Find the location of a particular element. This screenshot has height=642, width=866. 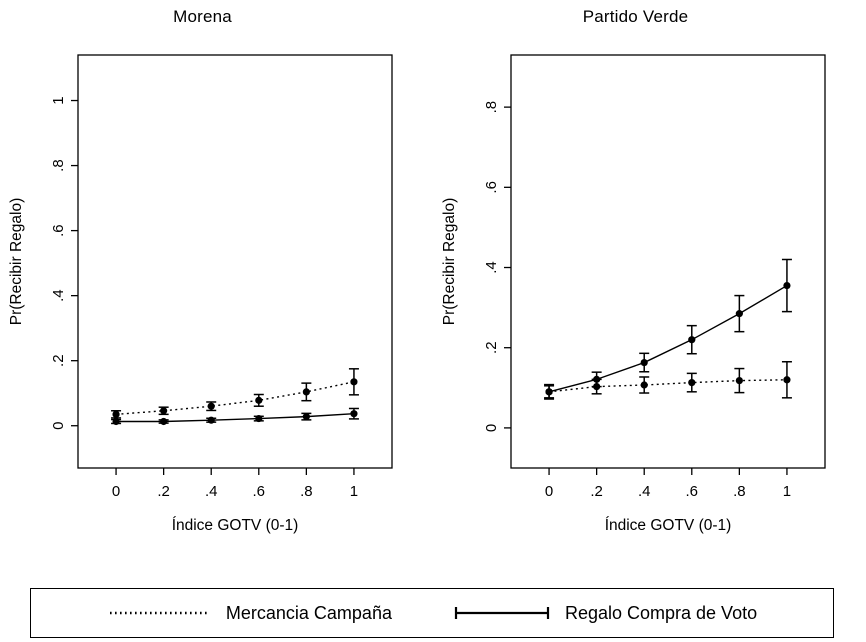

legend: Mercancia Campaña Regalo Compra de Voto is located at coordinates (432, 613).